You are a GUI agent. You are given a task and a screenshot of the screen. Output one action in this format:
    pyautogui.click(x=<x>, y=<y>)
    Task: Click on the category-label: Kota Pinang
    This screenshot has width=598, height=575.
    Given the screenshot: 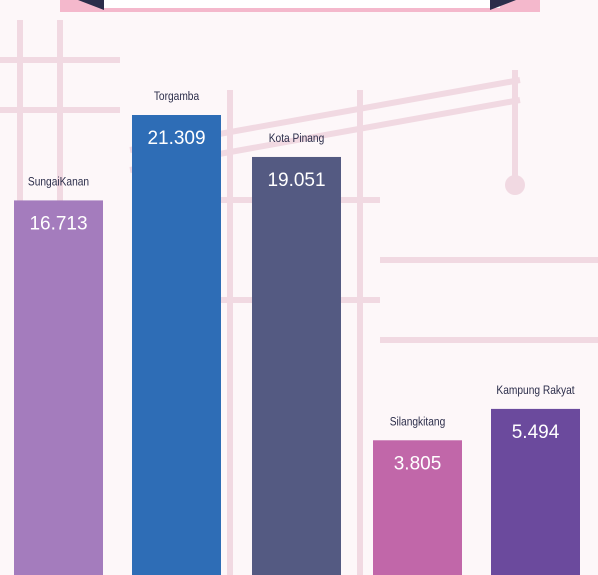 What is the action you would take?
    pyautogui.click(x=297, y=138)
    